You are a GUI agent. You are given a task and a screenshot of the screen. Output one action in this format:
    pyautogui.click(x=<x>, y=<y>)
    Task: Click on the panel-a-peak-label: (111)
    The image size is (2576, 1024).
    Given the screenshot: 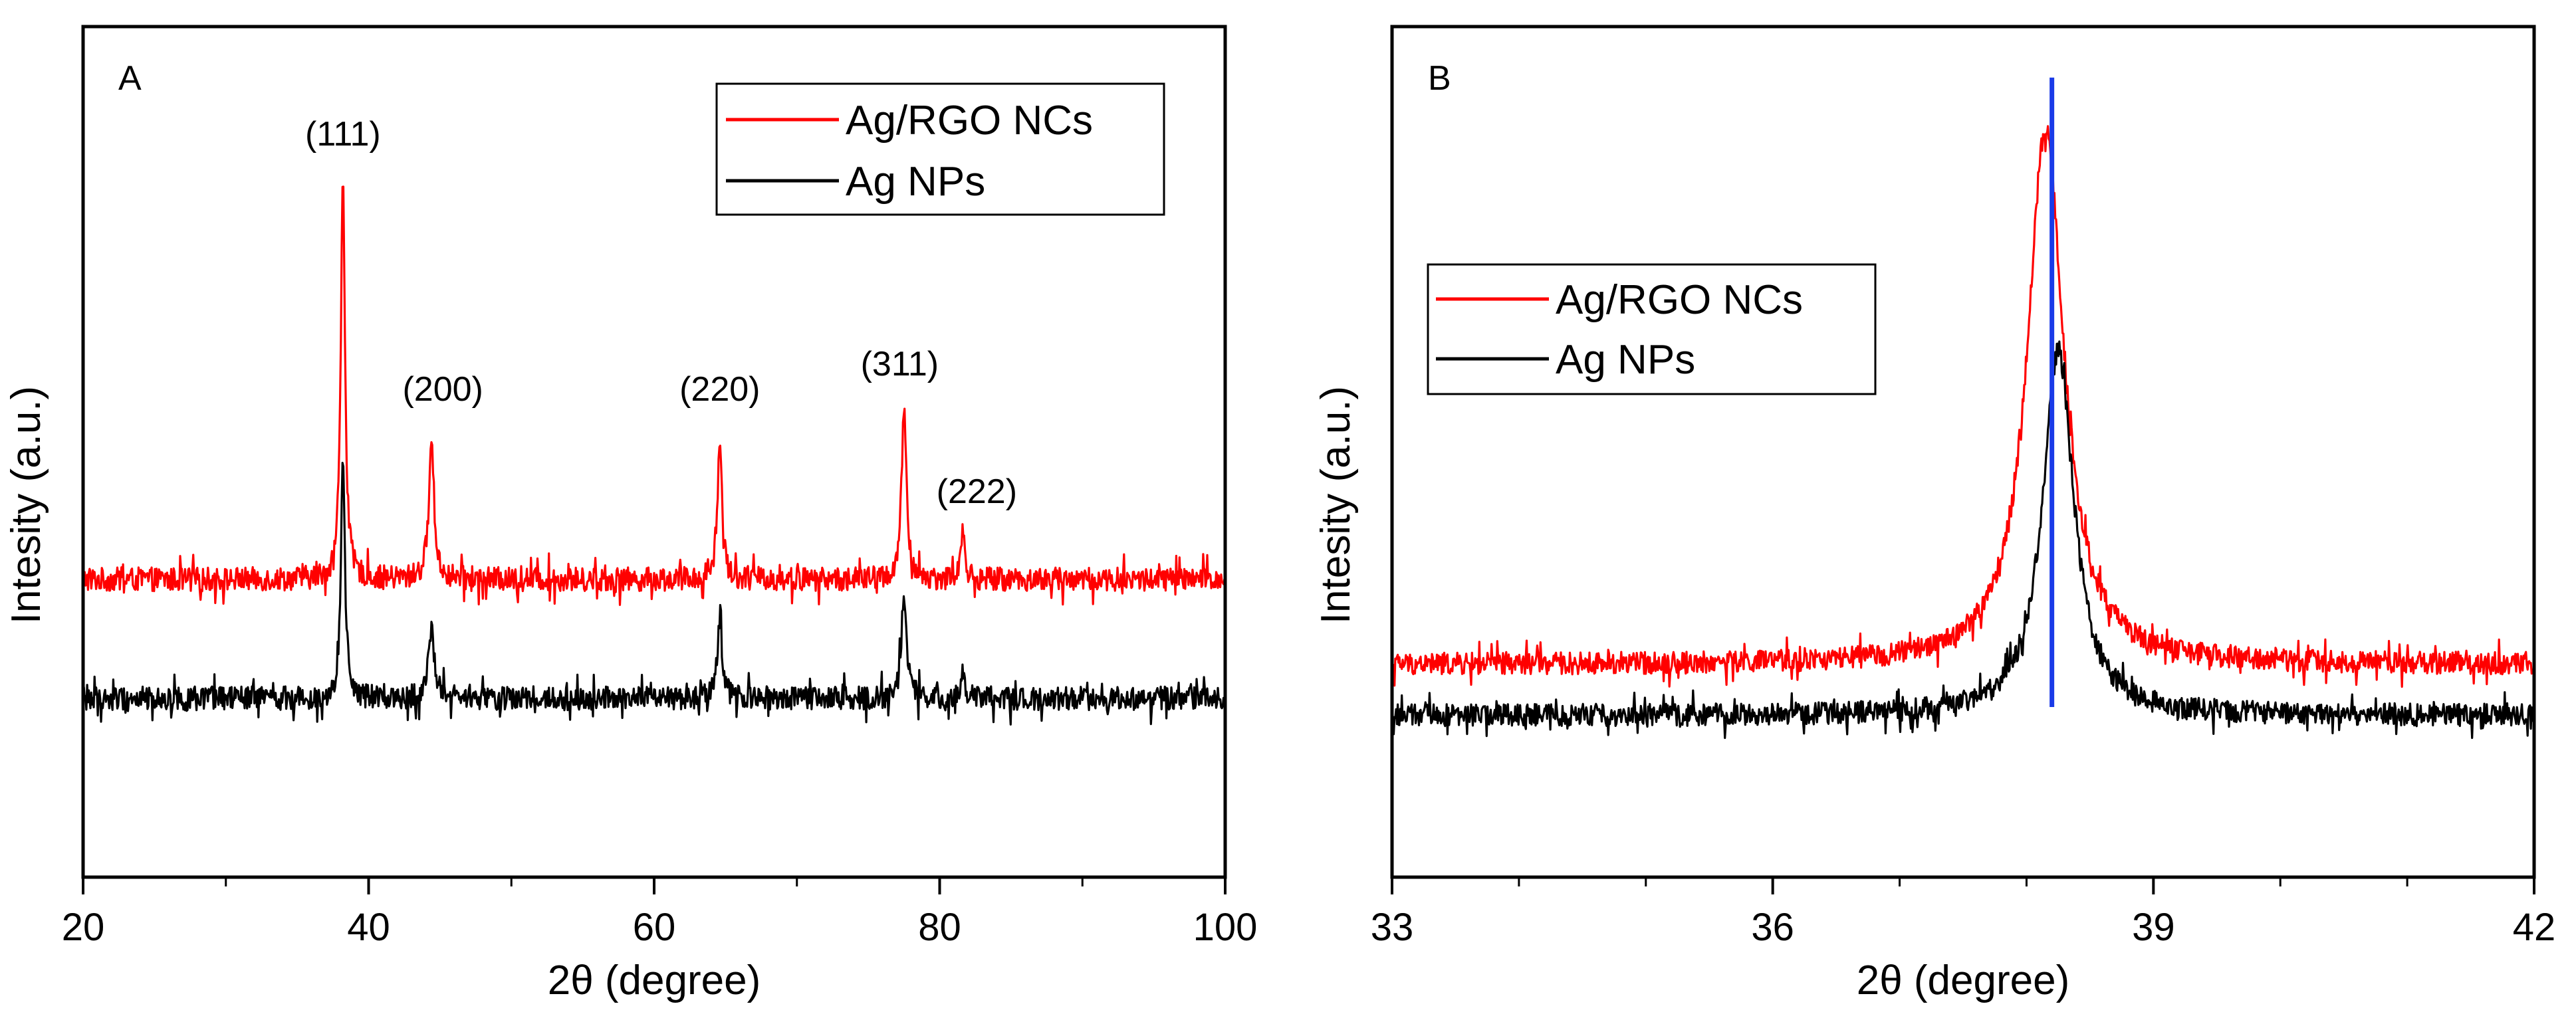 What is the action you would take?
    pyautogui.click(x=343, y=134)
    